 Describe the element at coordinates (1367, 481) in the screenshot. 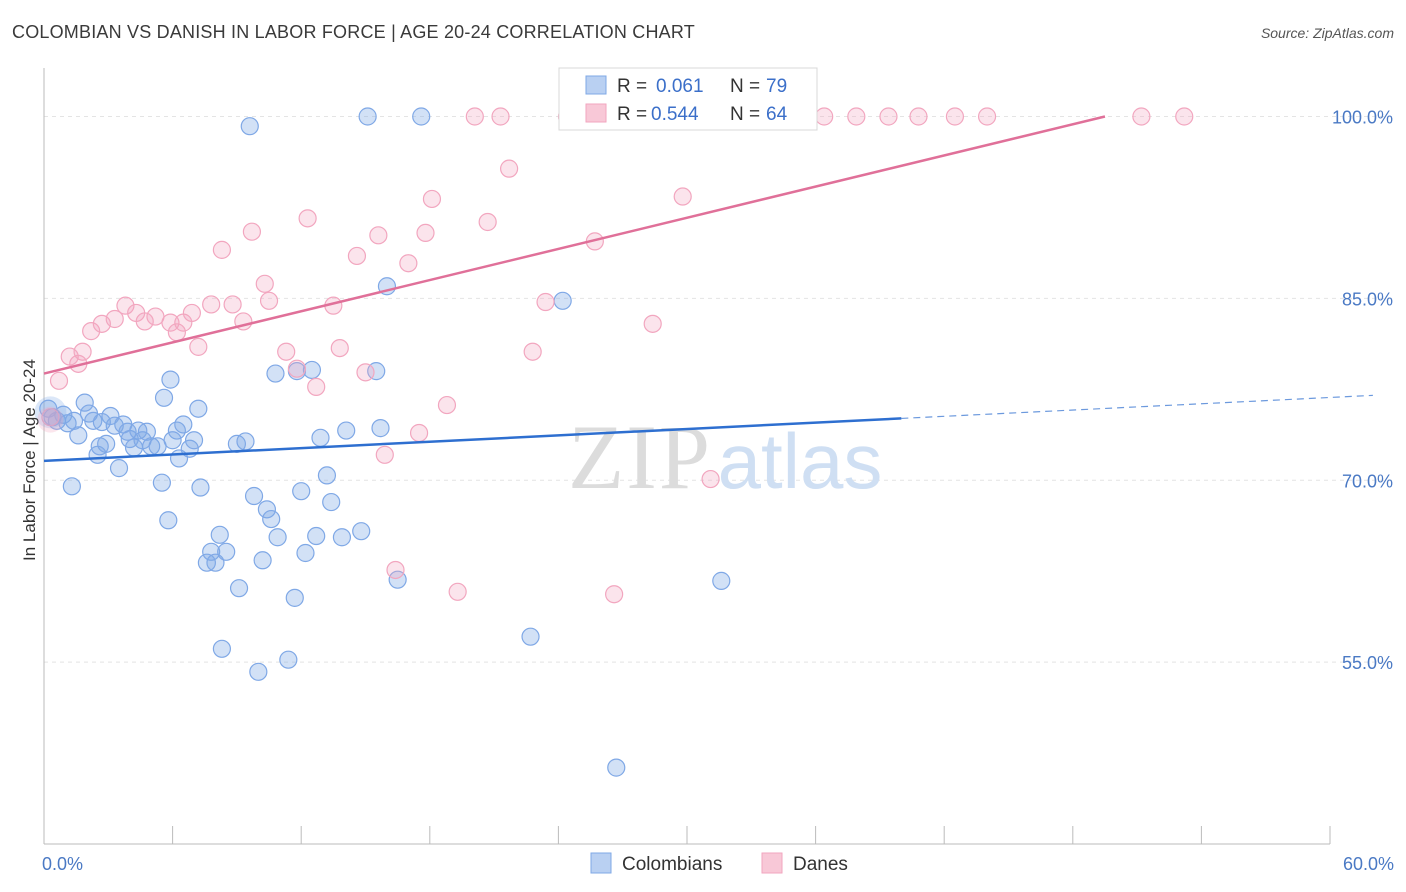

I see `y-tick-label: 70.0%` at that location.